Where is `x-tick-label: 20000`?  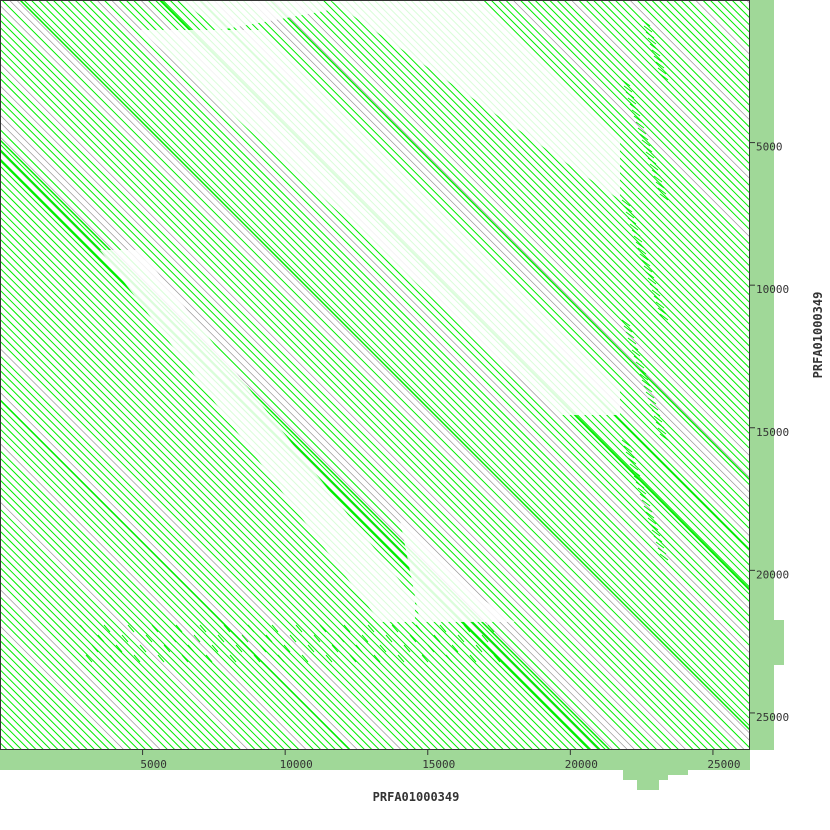 x-tick-label: 20000 is located at coordinates (581, 764).